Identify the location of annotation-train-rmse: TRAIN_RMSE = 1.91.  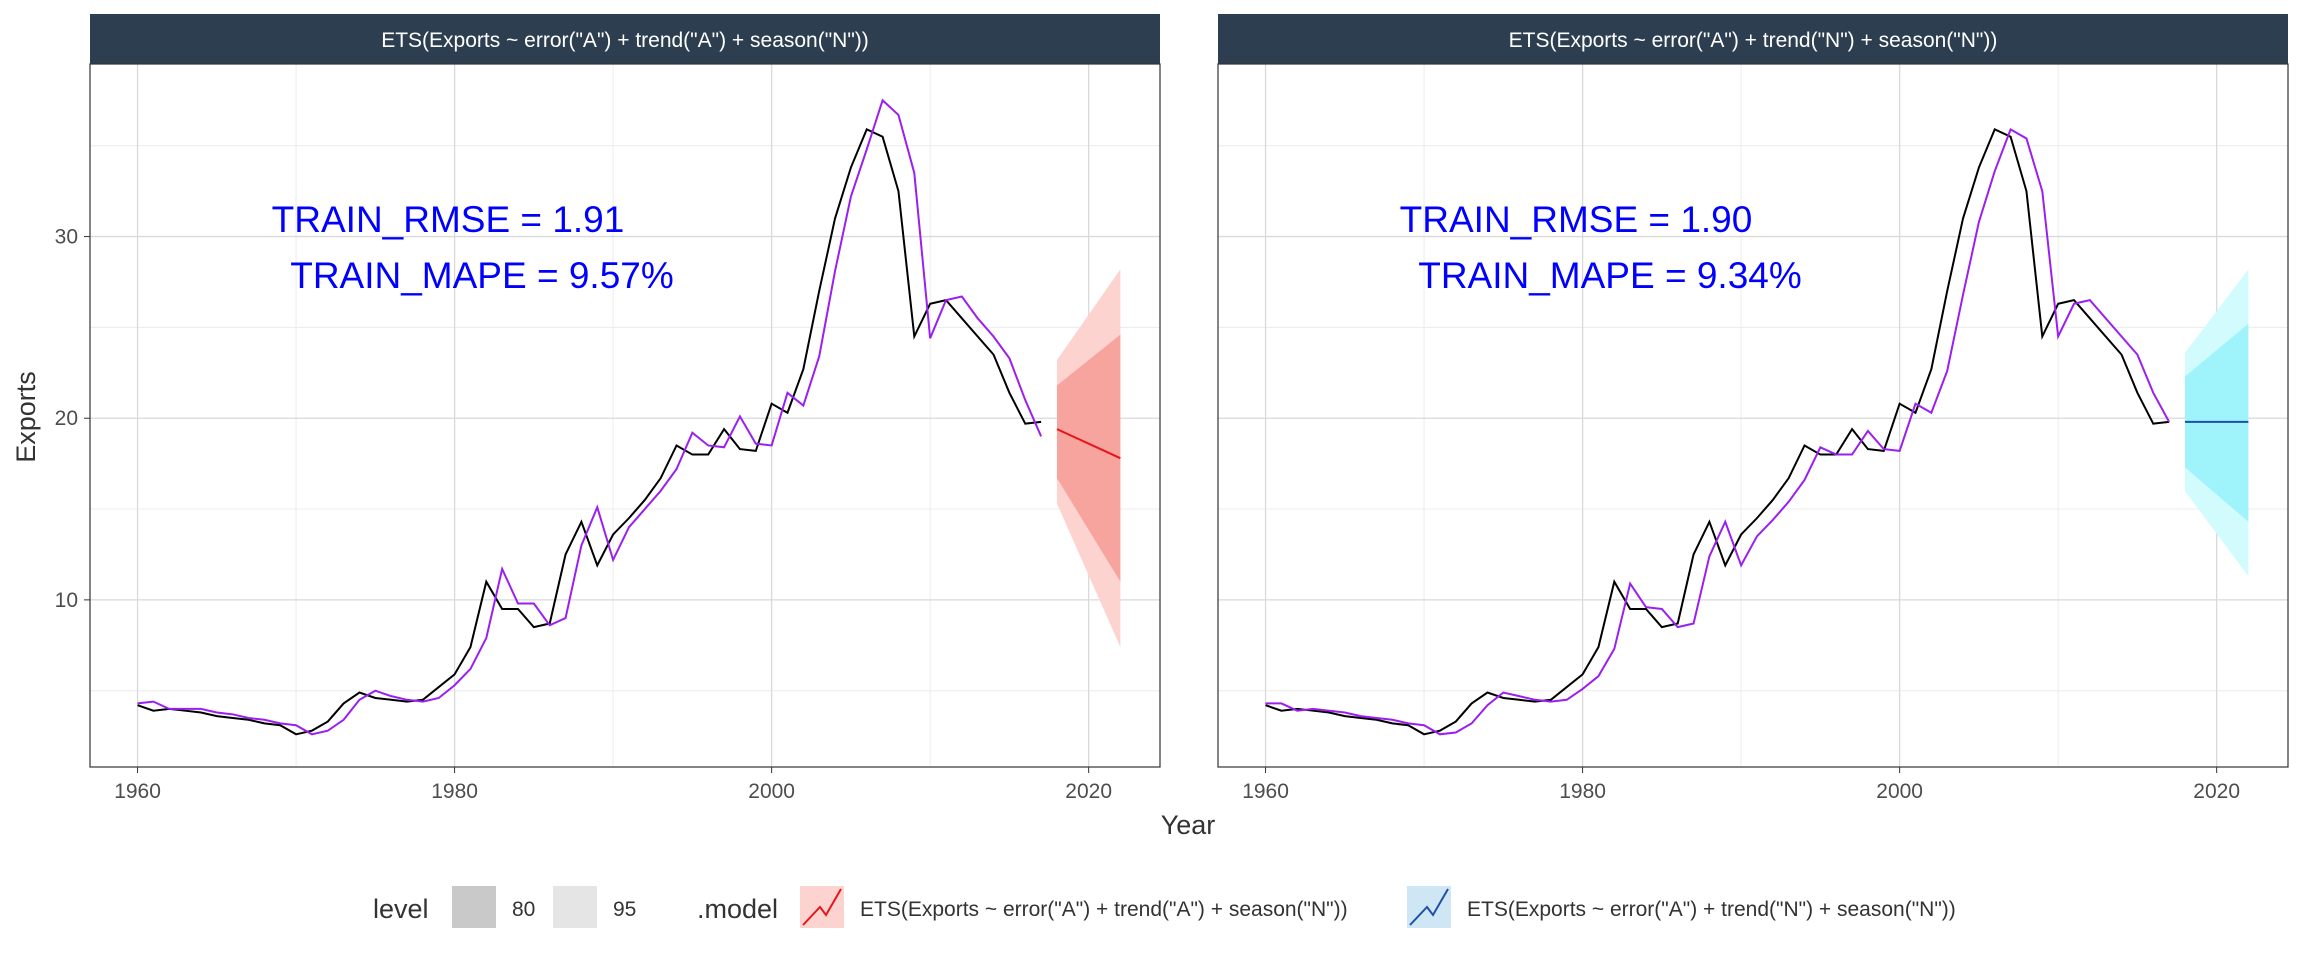
(448, 219).